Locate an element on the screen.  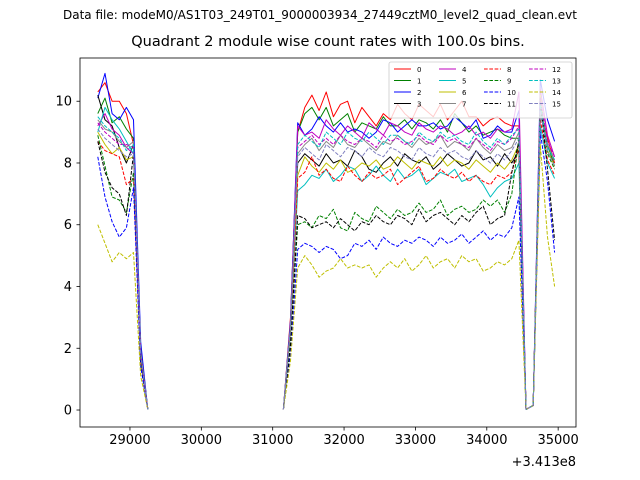
legend-label-12: 12 is located at coordinates (556, 70).